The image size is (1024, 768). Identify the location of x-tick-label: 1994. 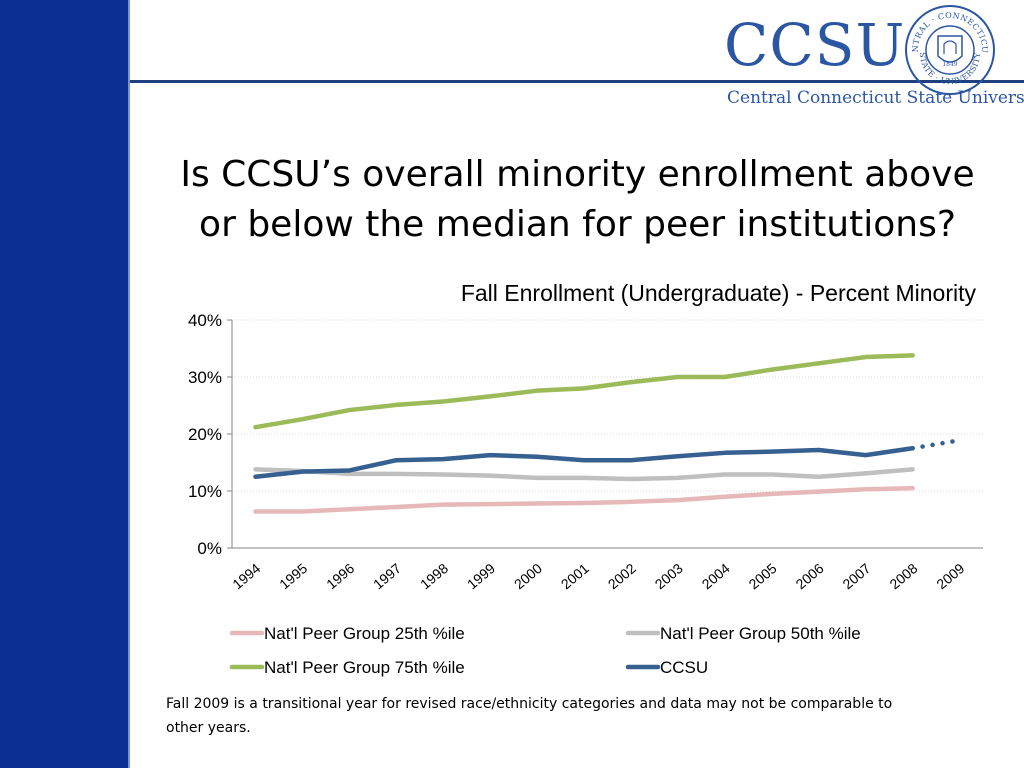
(246, 576).